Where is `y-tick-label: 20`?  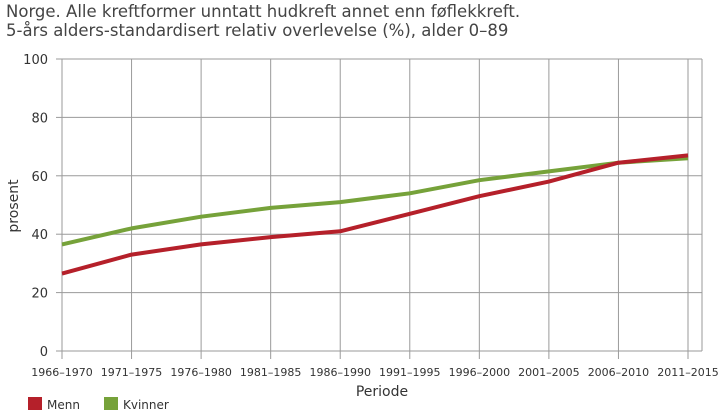
y-tick-label: 20 is located at coordinates (39, 294).